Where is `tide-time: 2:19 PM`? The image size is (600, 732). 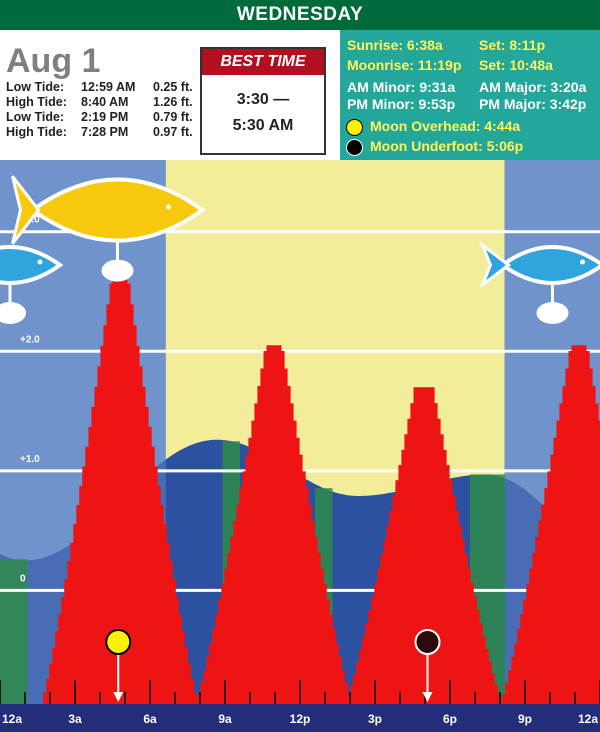
tide-time: 2:19 PM is located at coordinates (105, 117).